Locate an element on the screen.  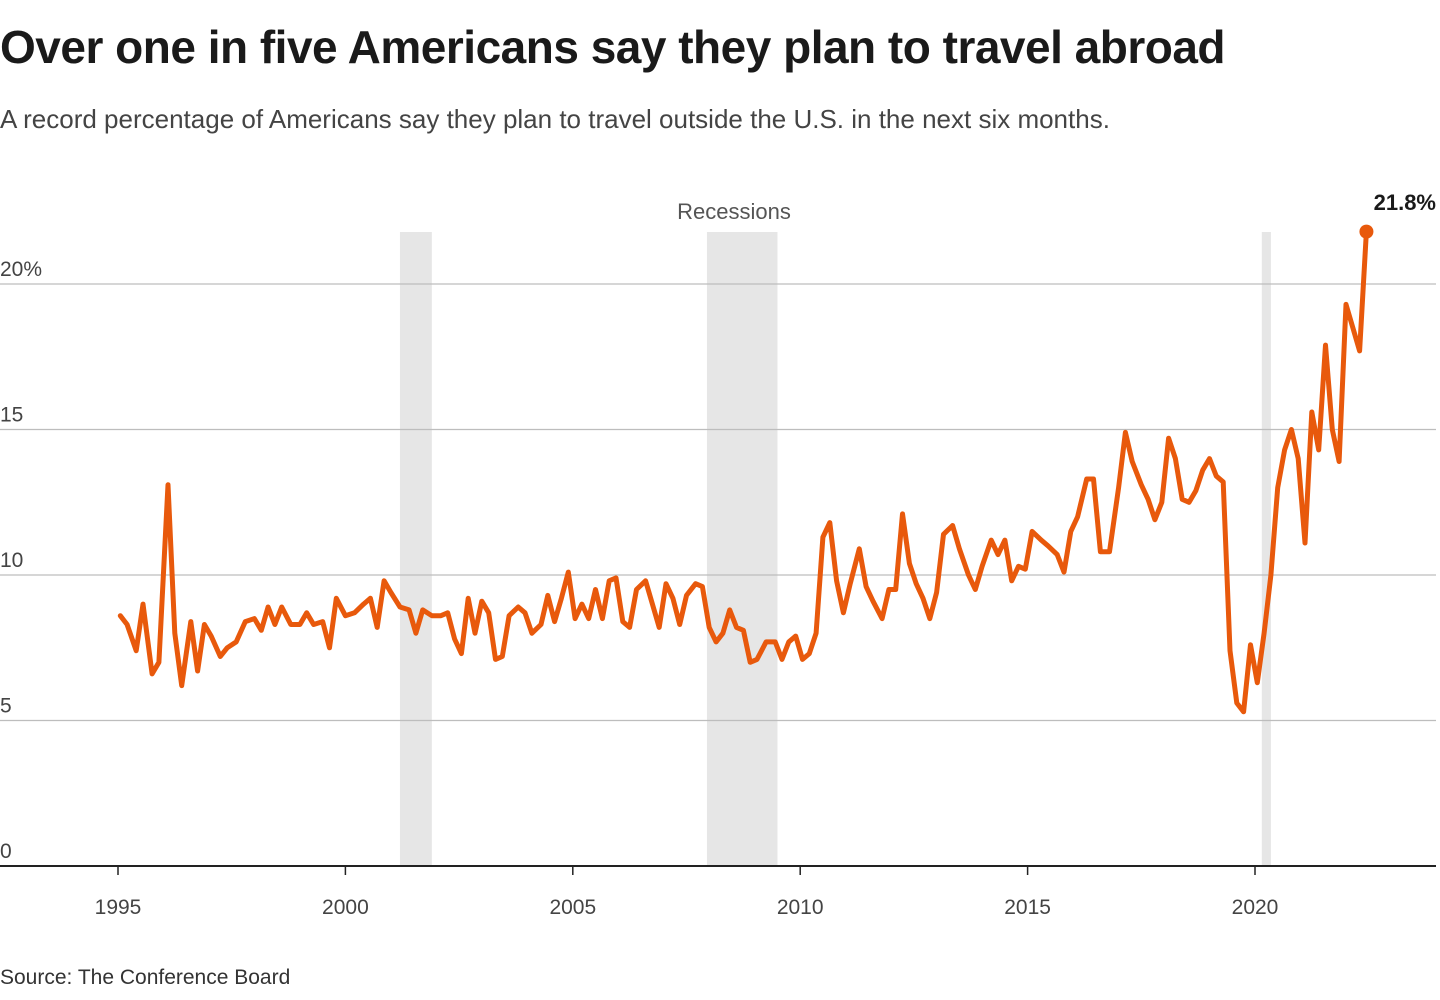
y-tick-label: 5 is located at coordinates (6, 706).